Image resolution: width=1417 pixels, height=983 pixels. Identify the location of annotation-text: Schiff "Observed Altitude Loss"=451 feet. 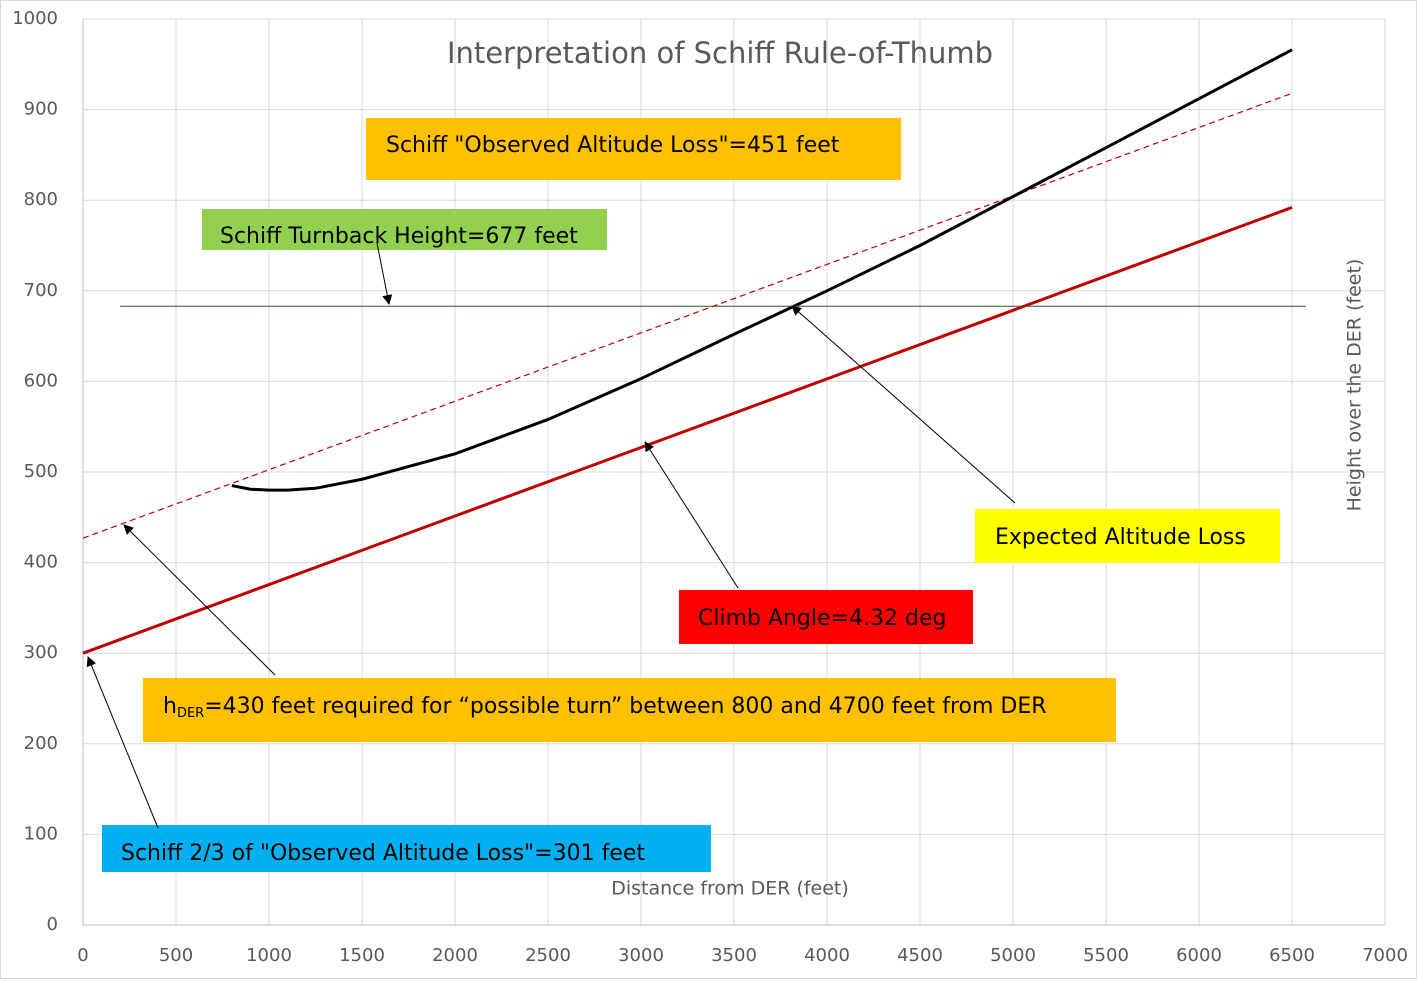
(613, 145).